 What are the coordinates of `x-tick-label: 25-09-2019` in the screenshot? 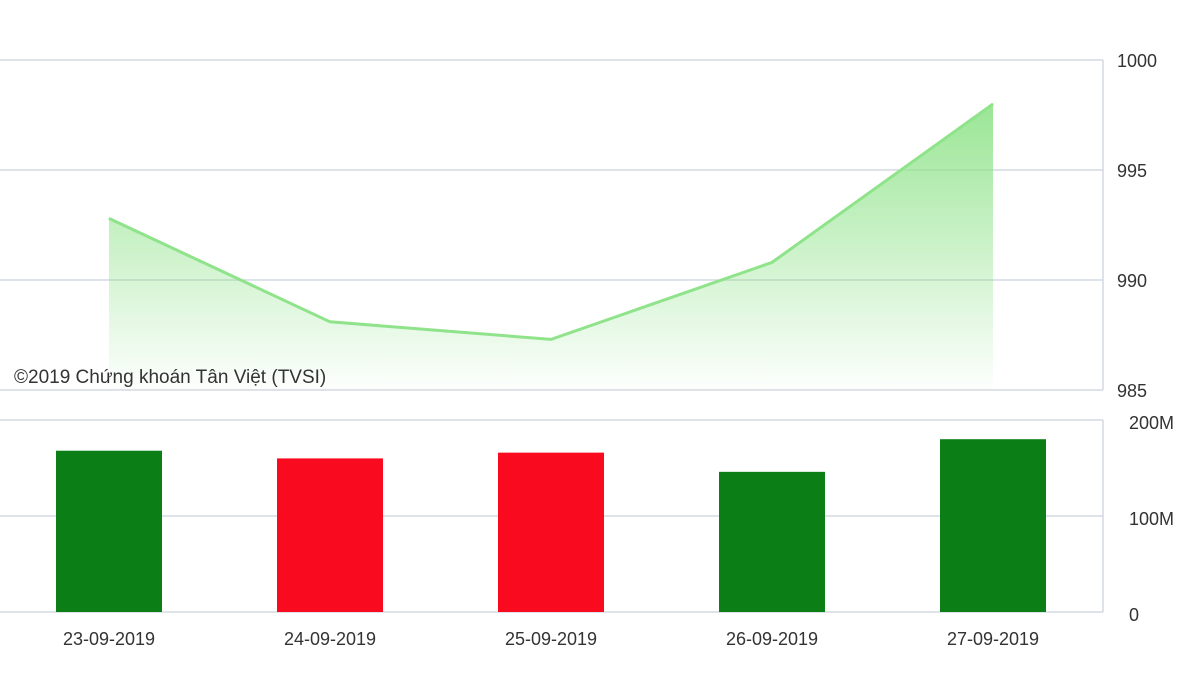 It's located at (551, 639).